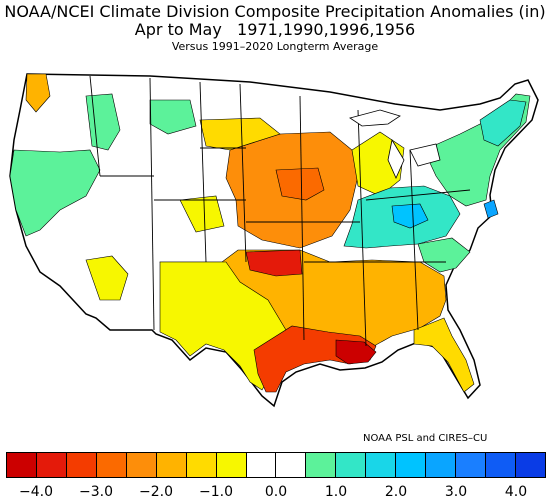 This screenshot has height=500, width=550. I want to click on great-lakes, so click(395, 144).